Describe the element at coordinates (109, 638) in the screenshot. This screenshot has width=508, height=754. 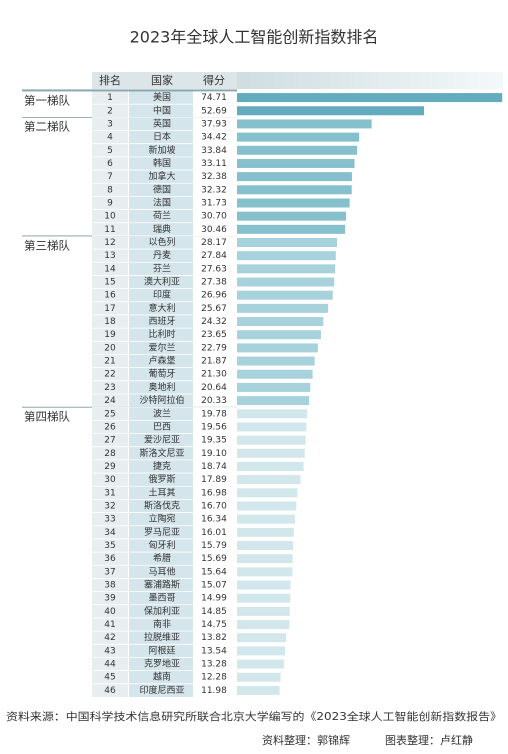
I see `rank: 42` at that location.